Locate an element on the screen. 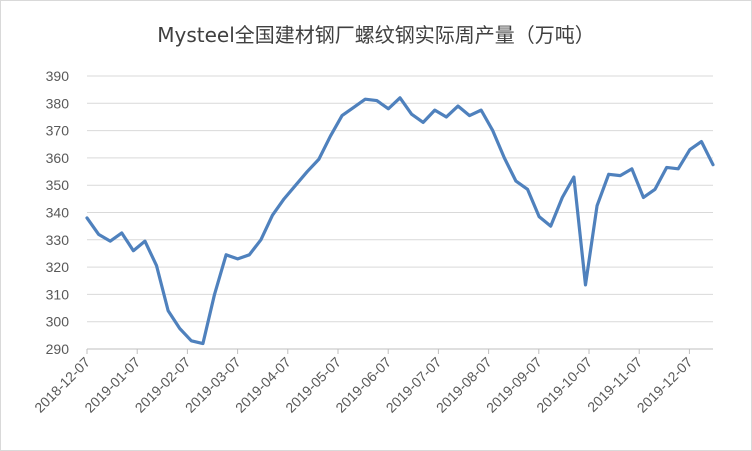  y-tick-label: 310 is located at coordinates (58, 294).